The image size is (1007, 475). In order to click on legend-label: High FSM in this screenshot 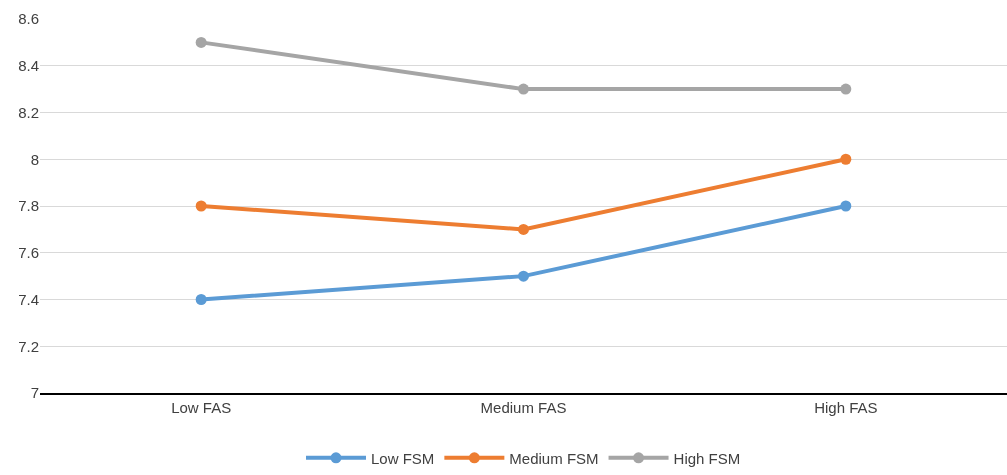, I will do `click(707, 458)`.